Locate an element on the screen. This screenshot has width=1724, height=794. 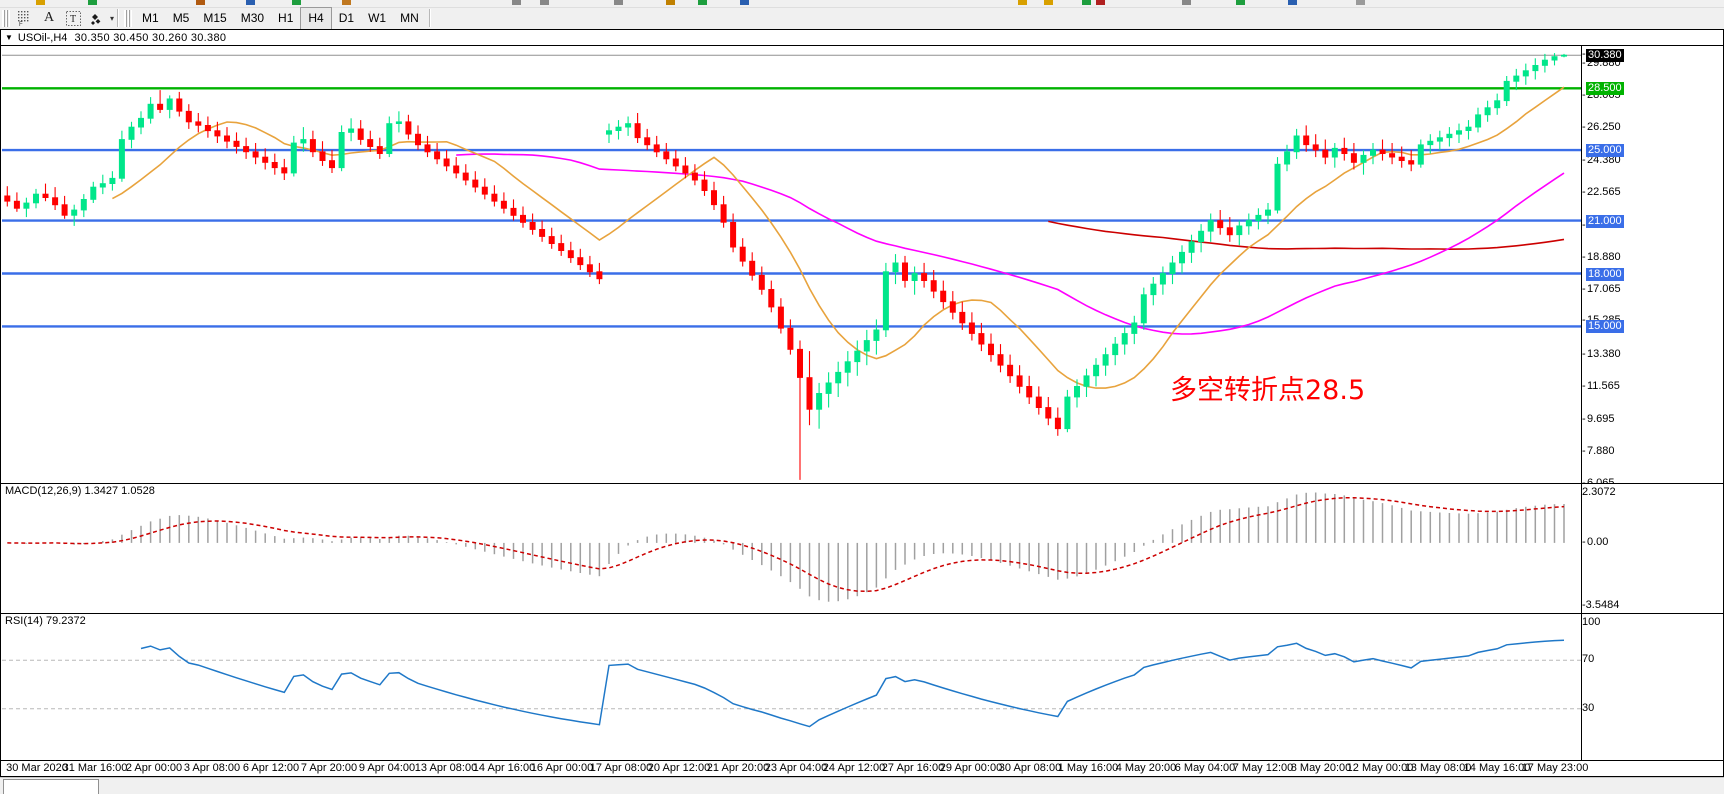
macd-tick: 2.3072 is located at coordinates (1599, 492).